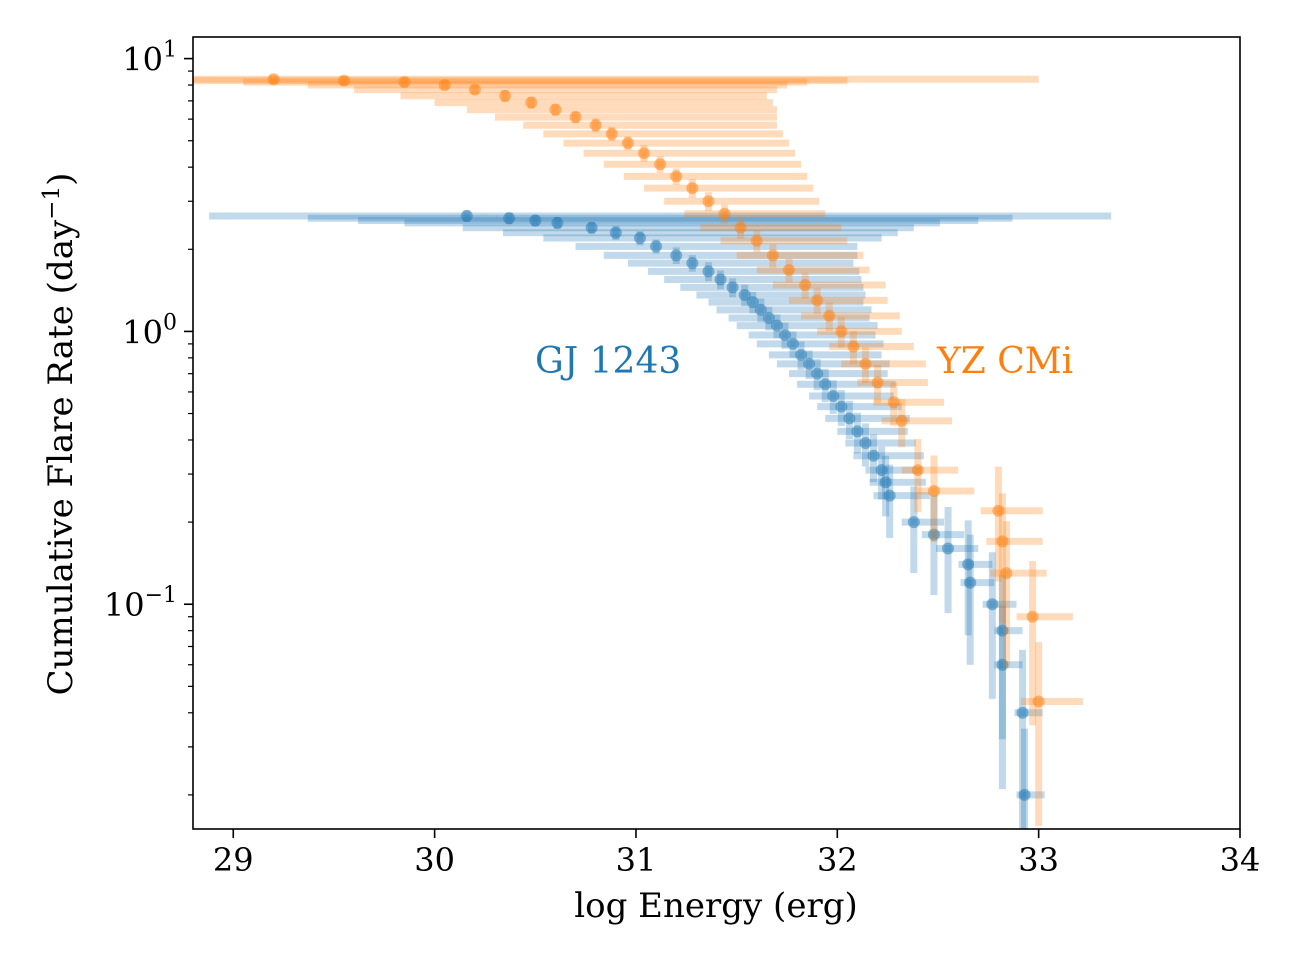 Image resolution: width=1300 pixels, height=963 pixels. I want to click on y-axis-label-superscript: −1, so click(52, 203).